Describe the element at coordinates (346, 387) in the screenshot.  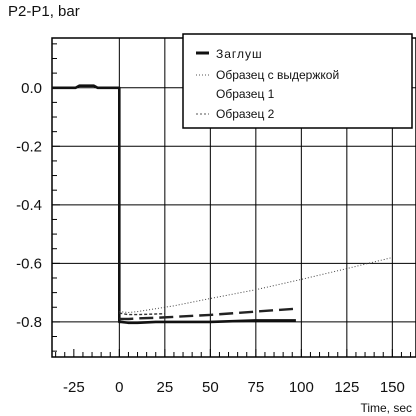
I see `x-tick-label: 125` at that location.